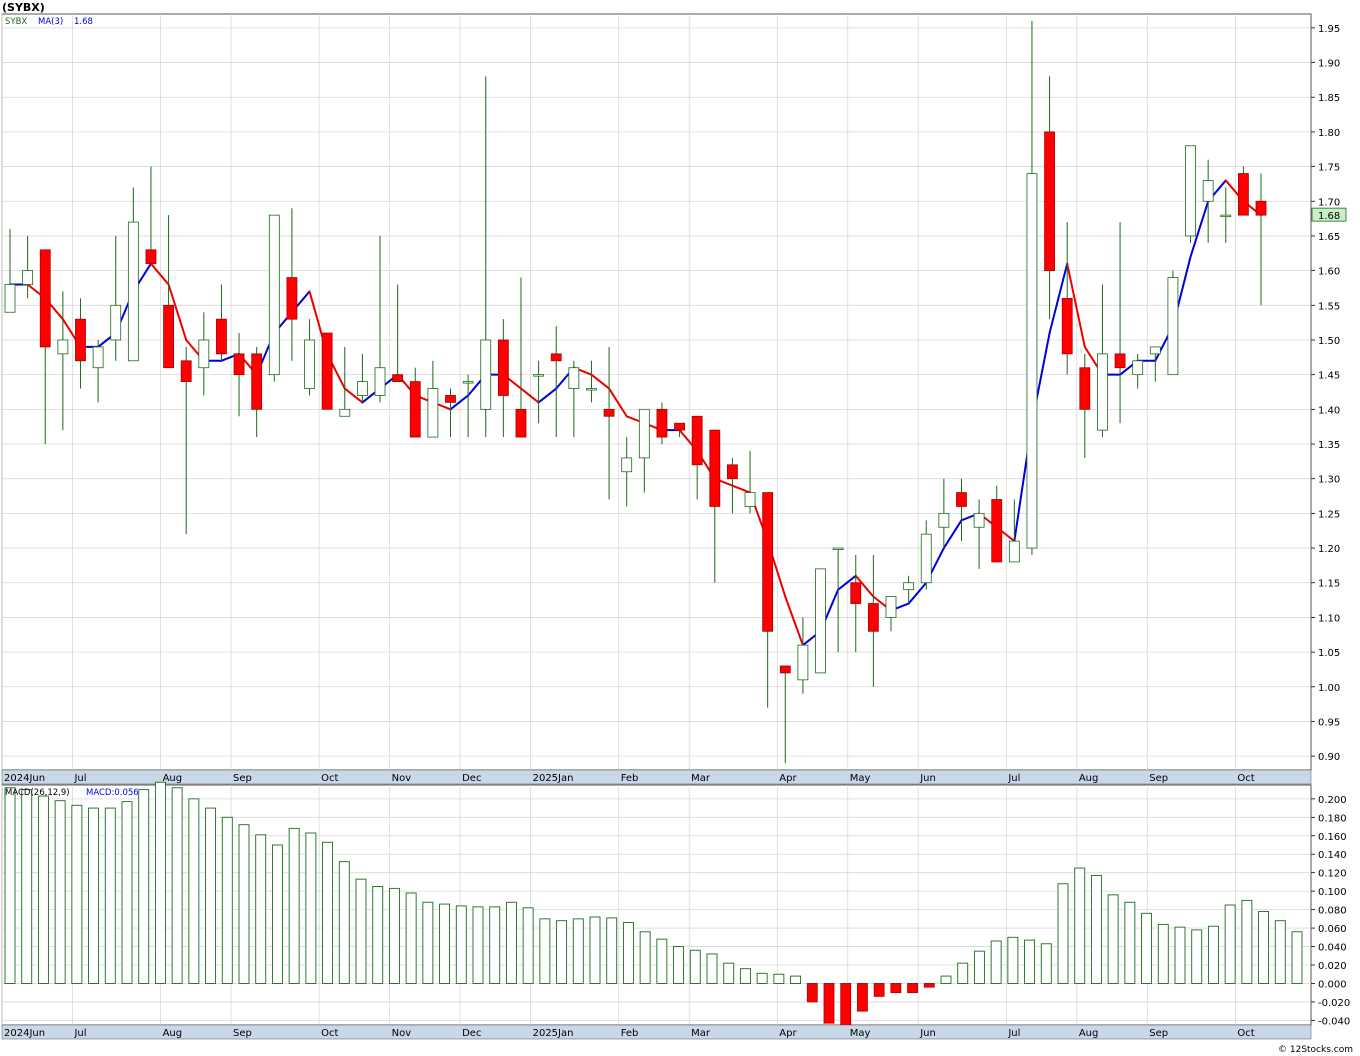  Describe the element at coordinates (1329, 722) in the screenshot. I see `price-y-tick-label: 0.95` at that location.